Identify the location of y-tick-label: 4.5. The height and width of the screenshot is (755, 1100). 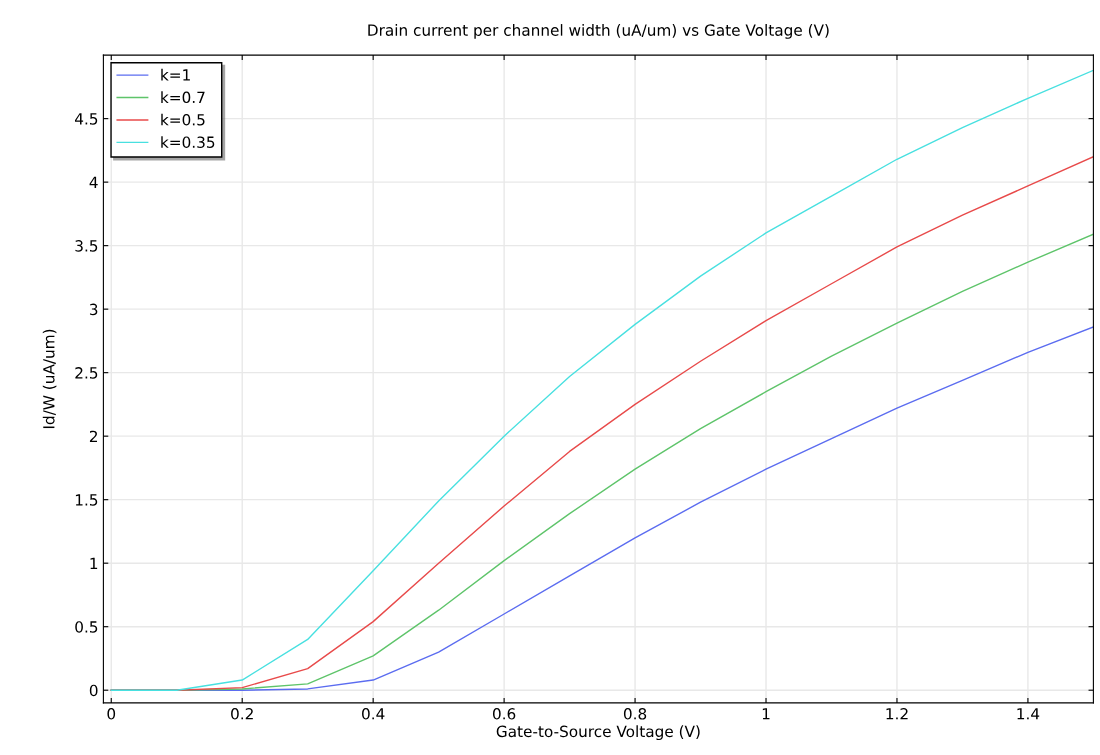
(86, 119).